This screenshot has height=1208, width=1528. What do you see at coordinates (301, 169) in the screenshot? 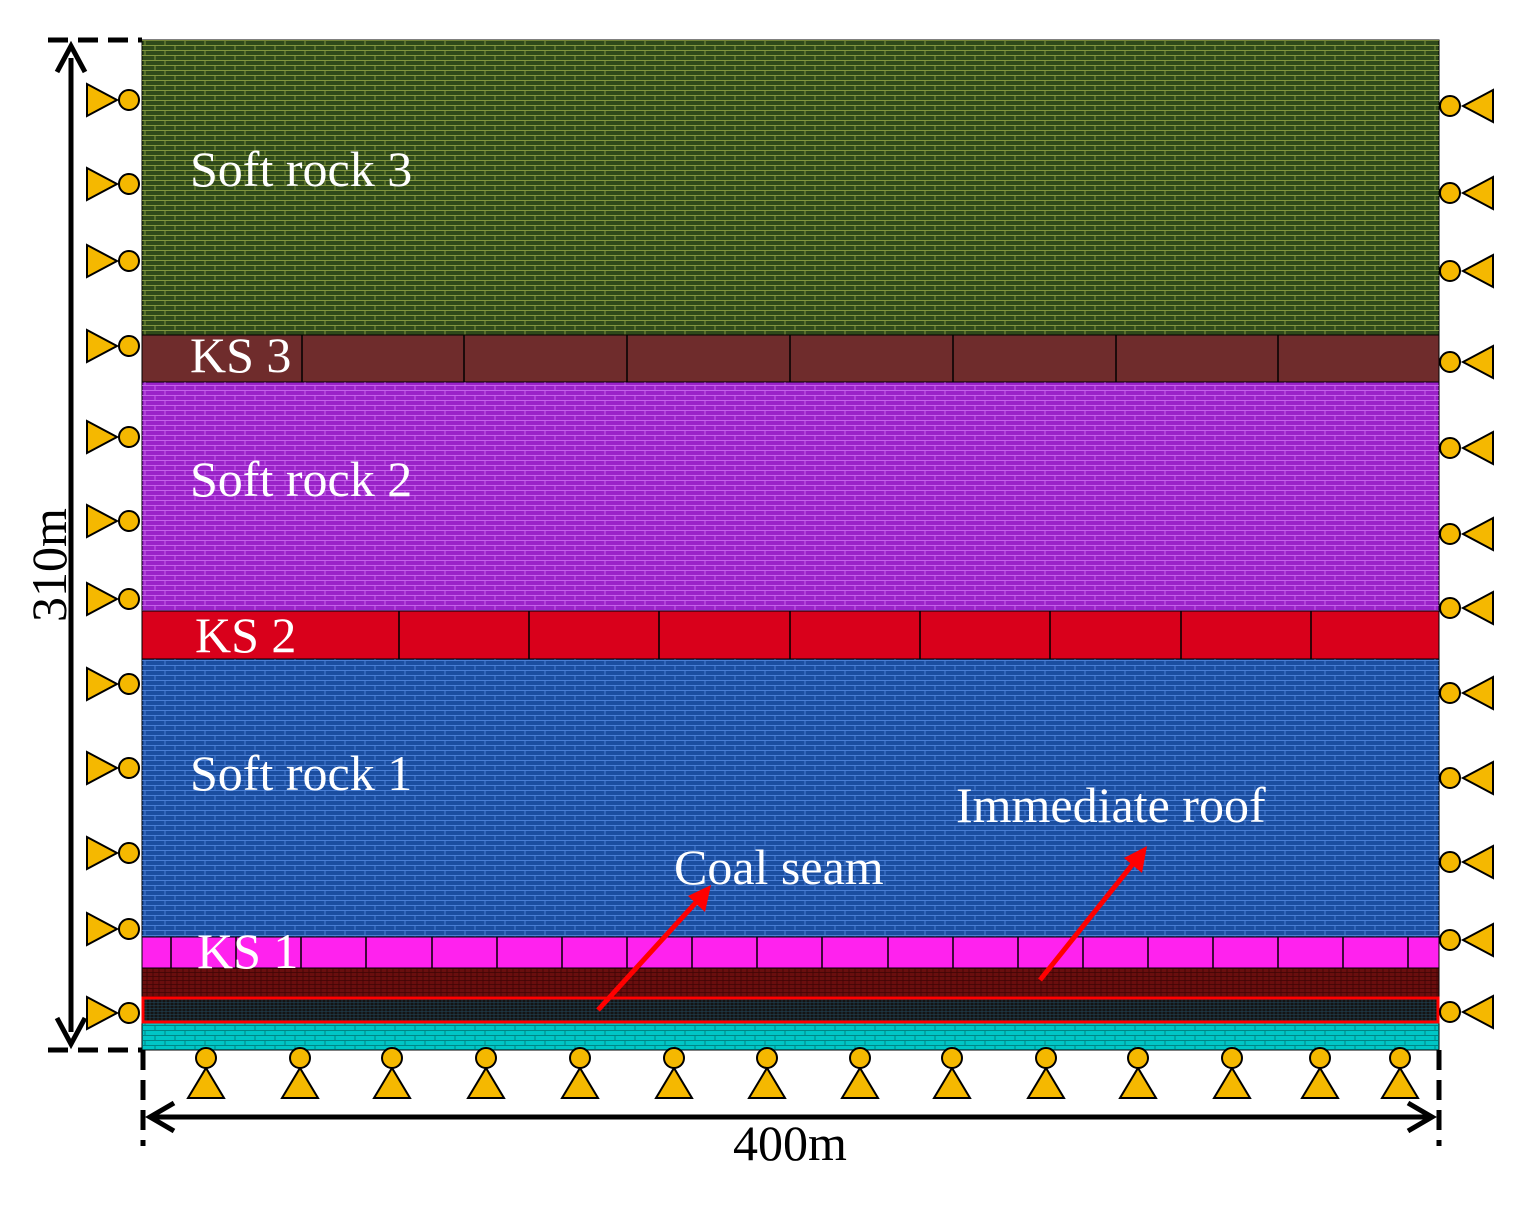
I see `label-soft-rock-3: Soft rock 3` at bounding box center [301, 169].